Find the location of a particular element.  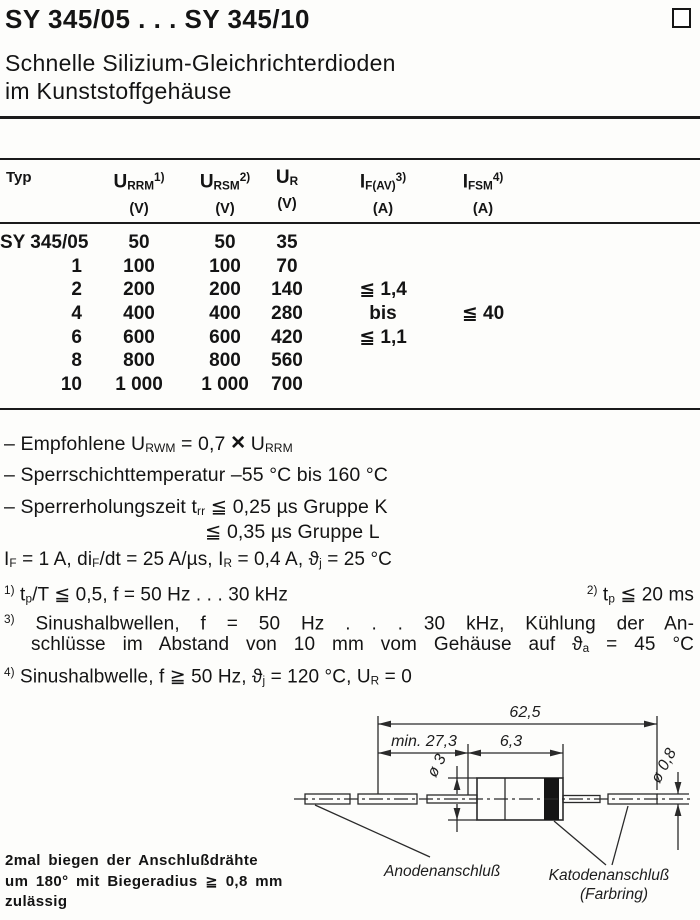

column-header-typ: Typ is located at coordinates (19, 177).